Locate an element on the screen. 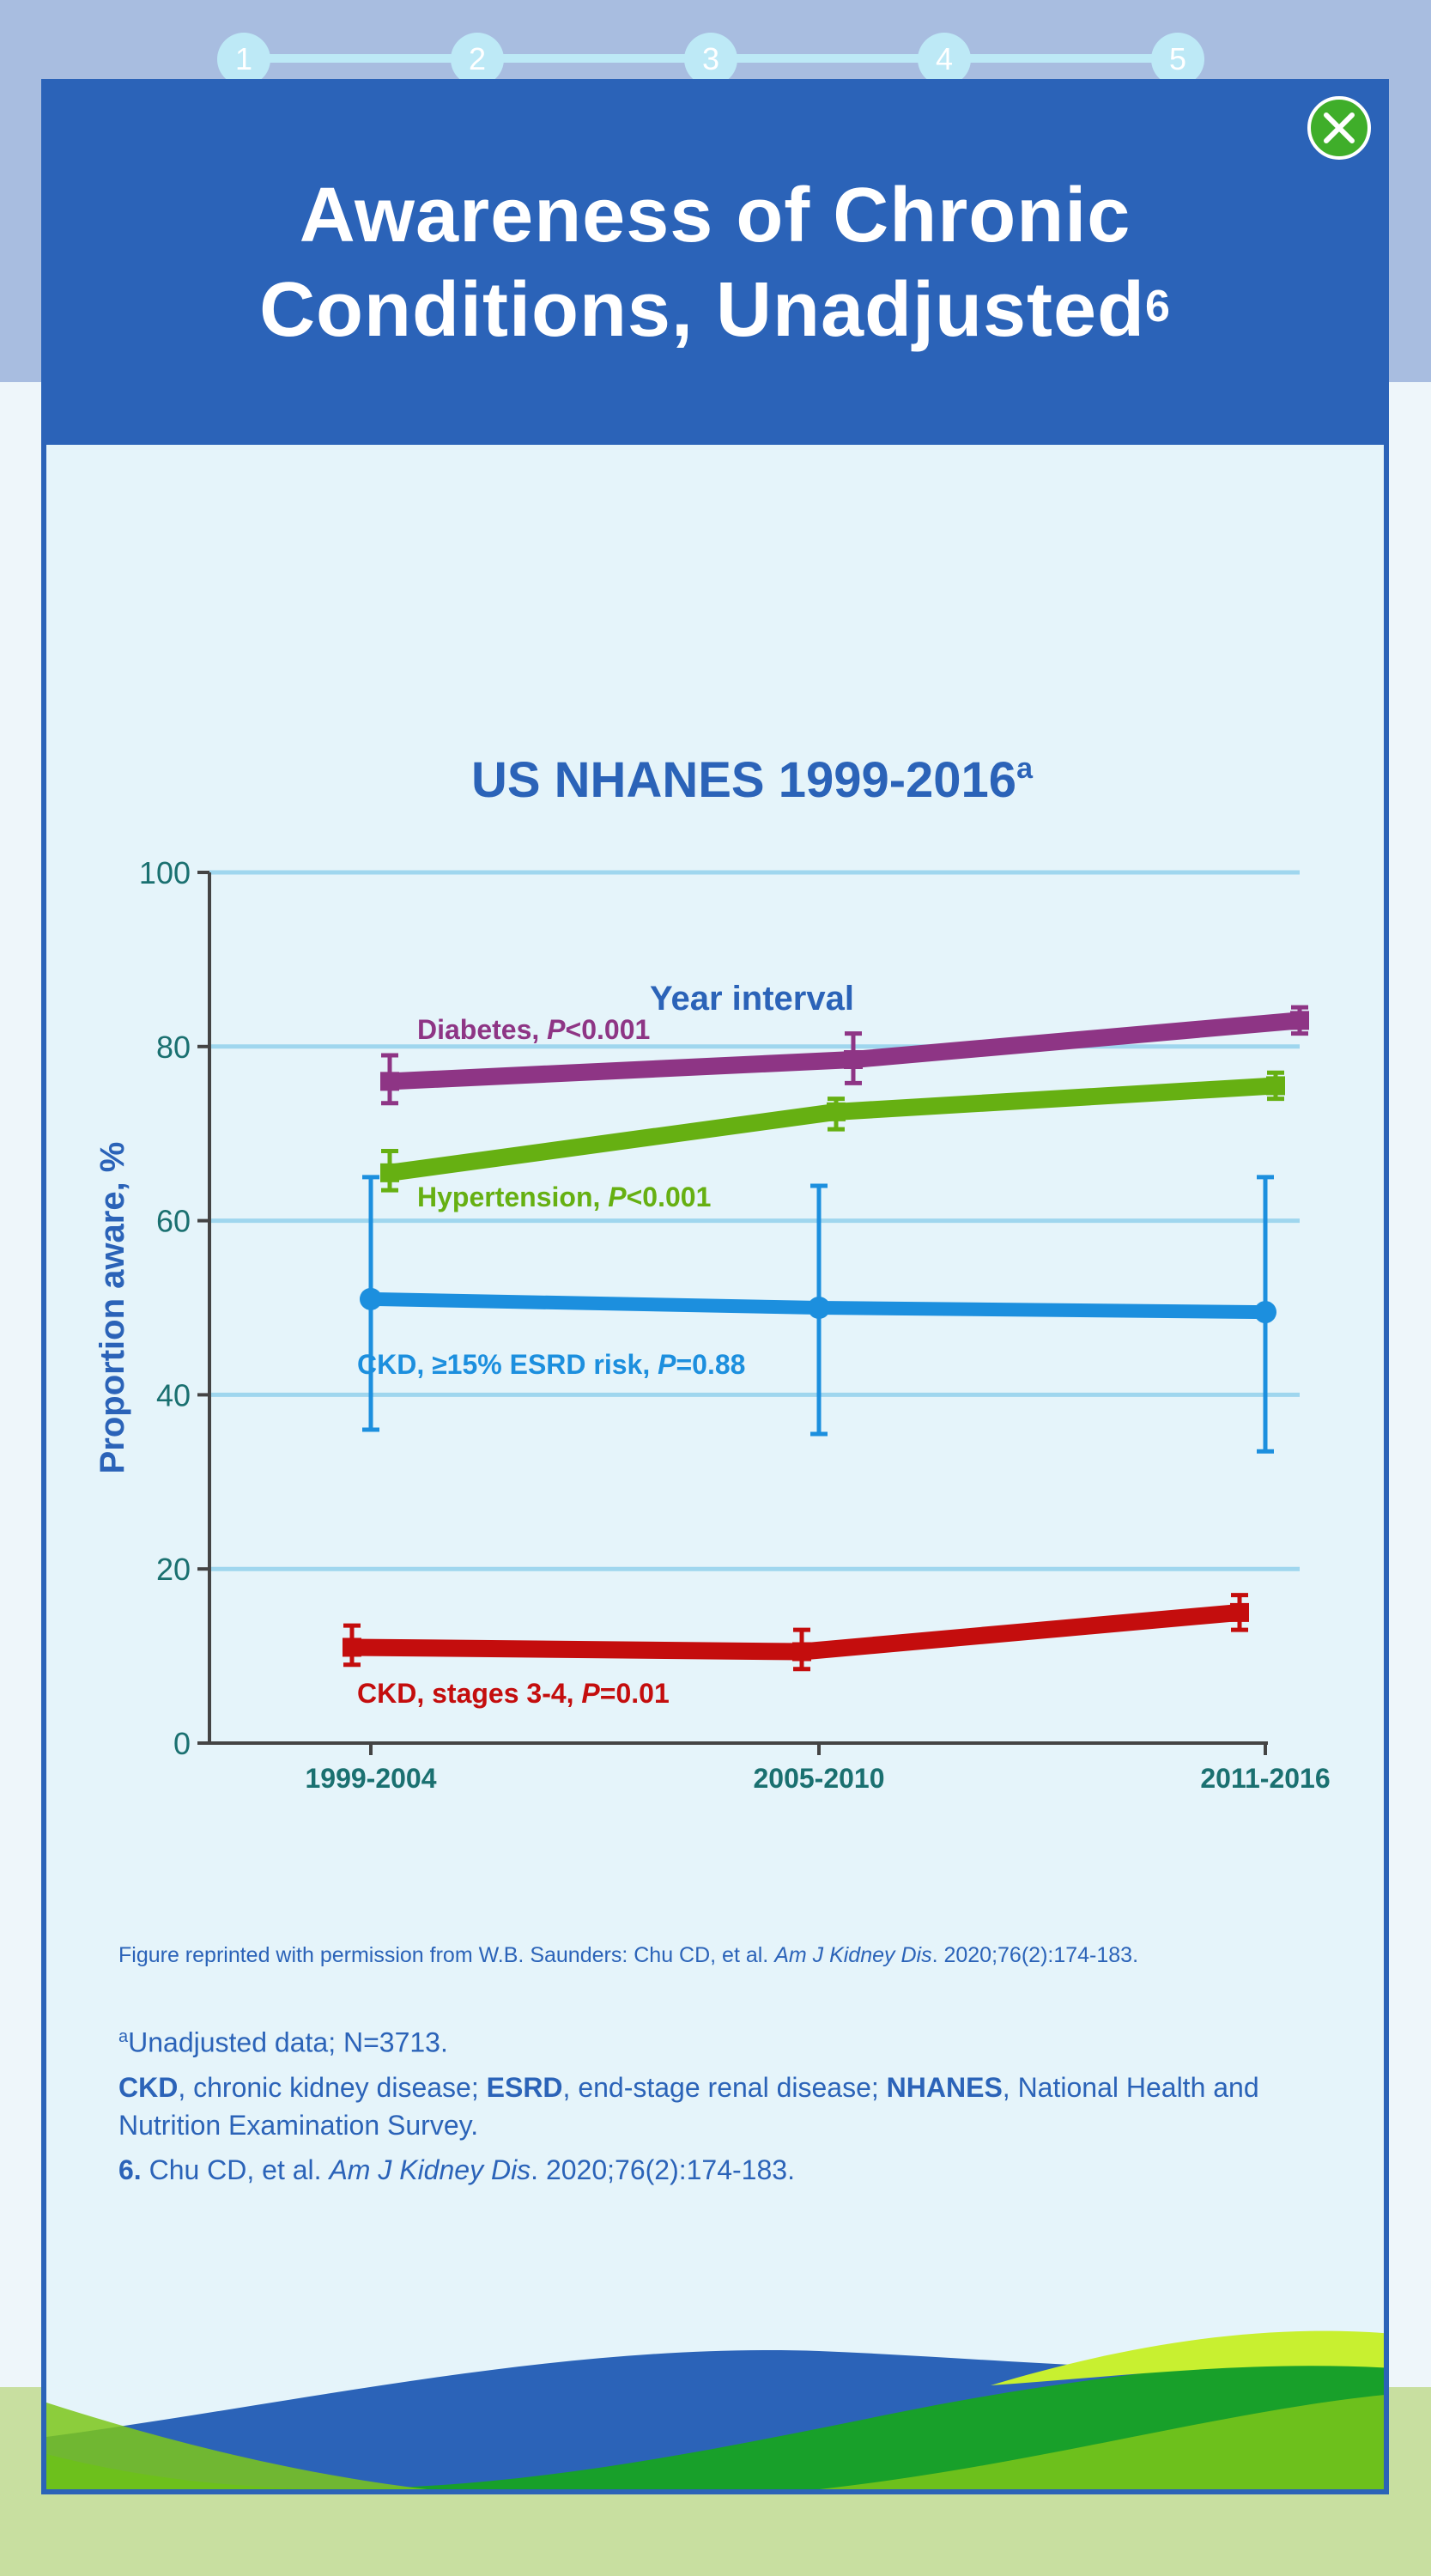  title-line-1: Awareness of Chronic is located at coordinates (715, 215).